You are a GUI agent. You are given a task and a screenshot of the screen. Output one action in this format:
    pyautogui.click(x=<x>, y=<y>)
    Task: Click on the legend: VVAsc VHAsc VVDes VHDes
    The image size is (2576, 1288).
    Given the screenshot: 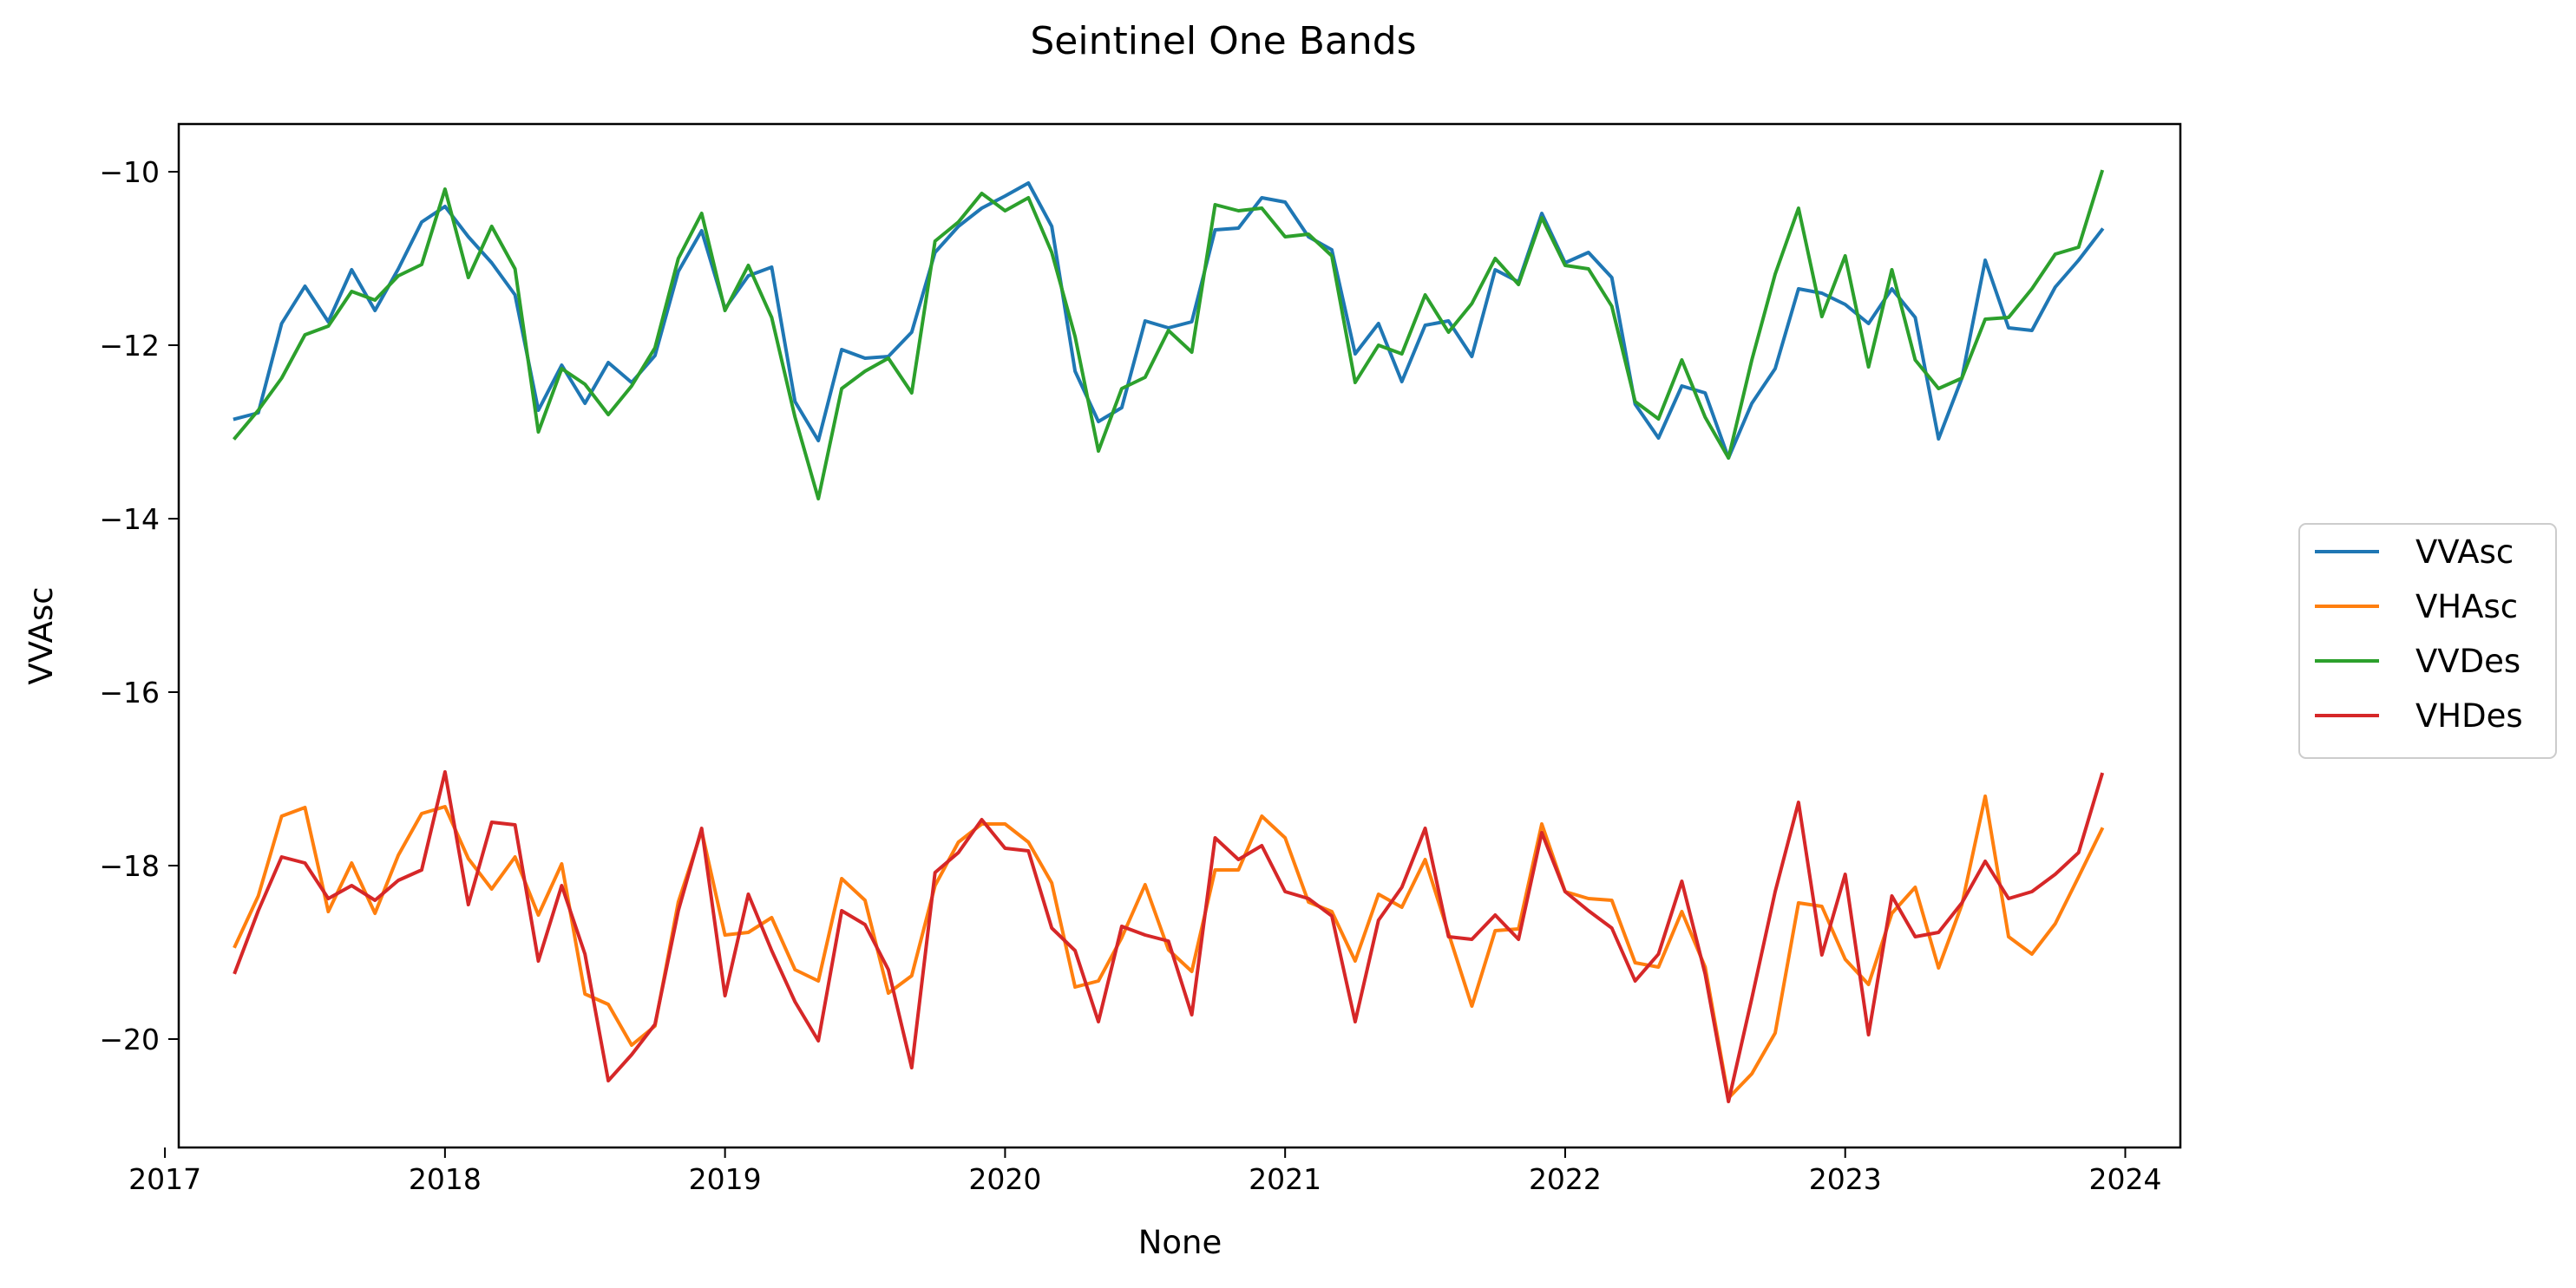 What is the action you would take?
    pyautogui.click(x=2427, y=641)
    